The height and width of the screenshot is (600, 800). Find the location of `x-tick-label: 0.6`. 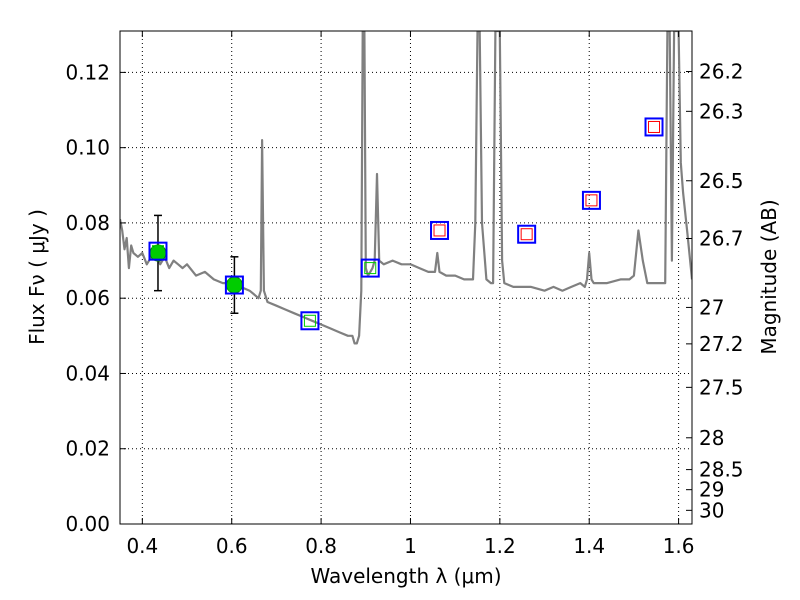

x-tick-label: 0.6 is located at coordinates (232, 546).